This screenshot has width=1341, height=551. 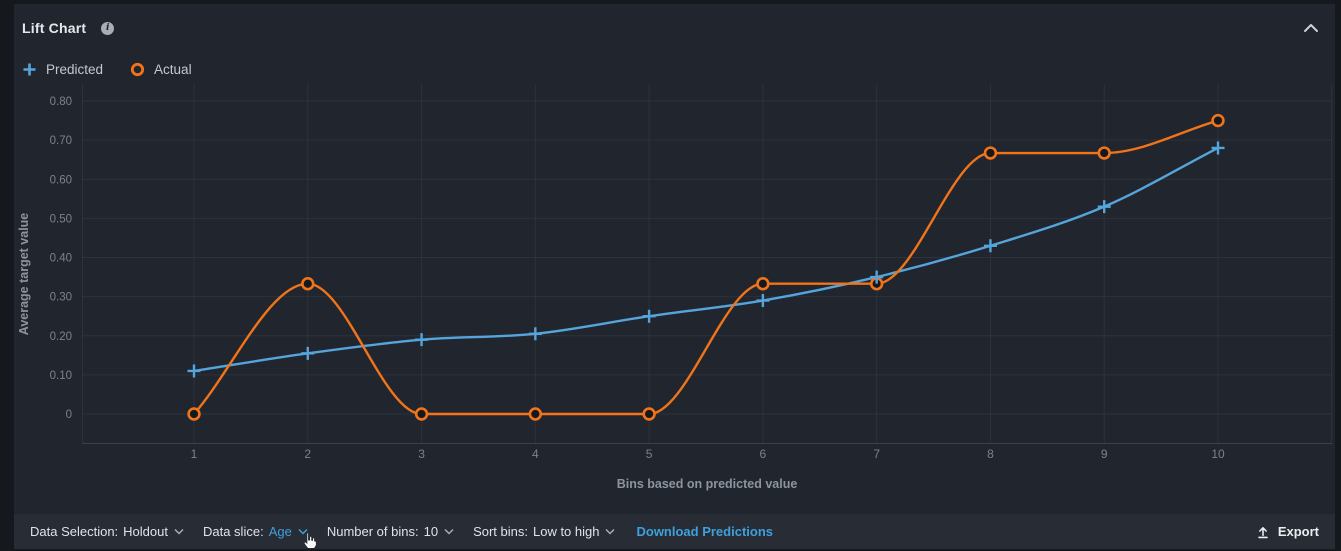 I want to click on svg-text: 0.40, so click(x=61, y=259).